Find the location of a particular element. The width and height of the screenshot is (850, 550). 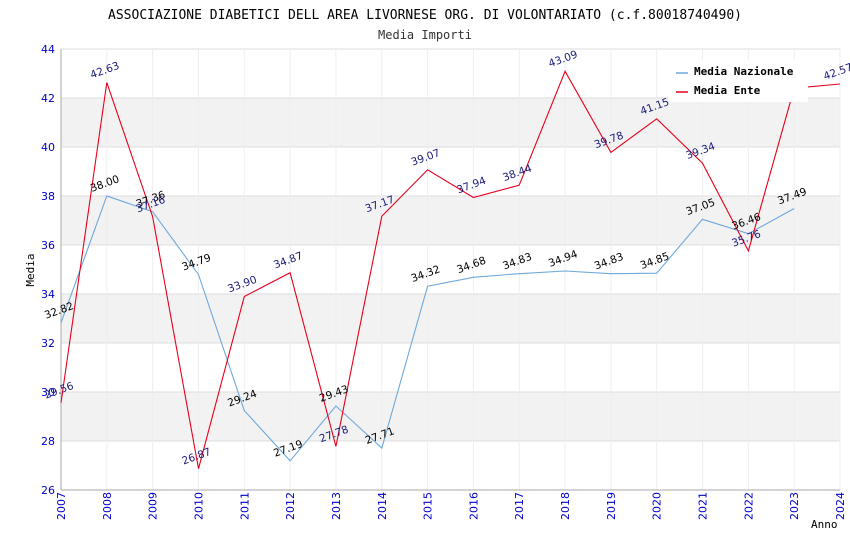

x-tick-label: 2009 is located at coordinates (153, 506).